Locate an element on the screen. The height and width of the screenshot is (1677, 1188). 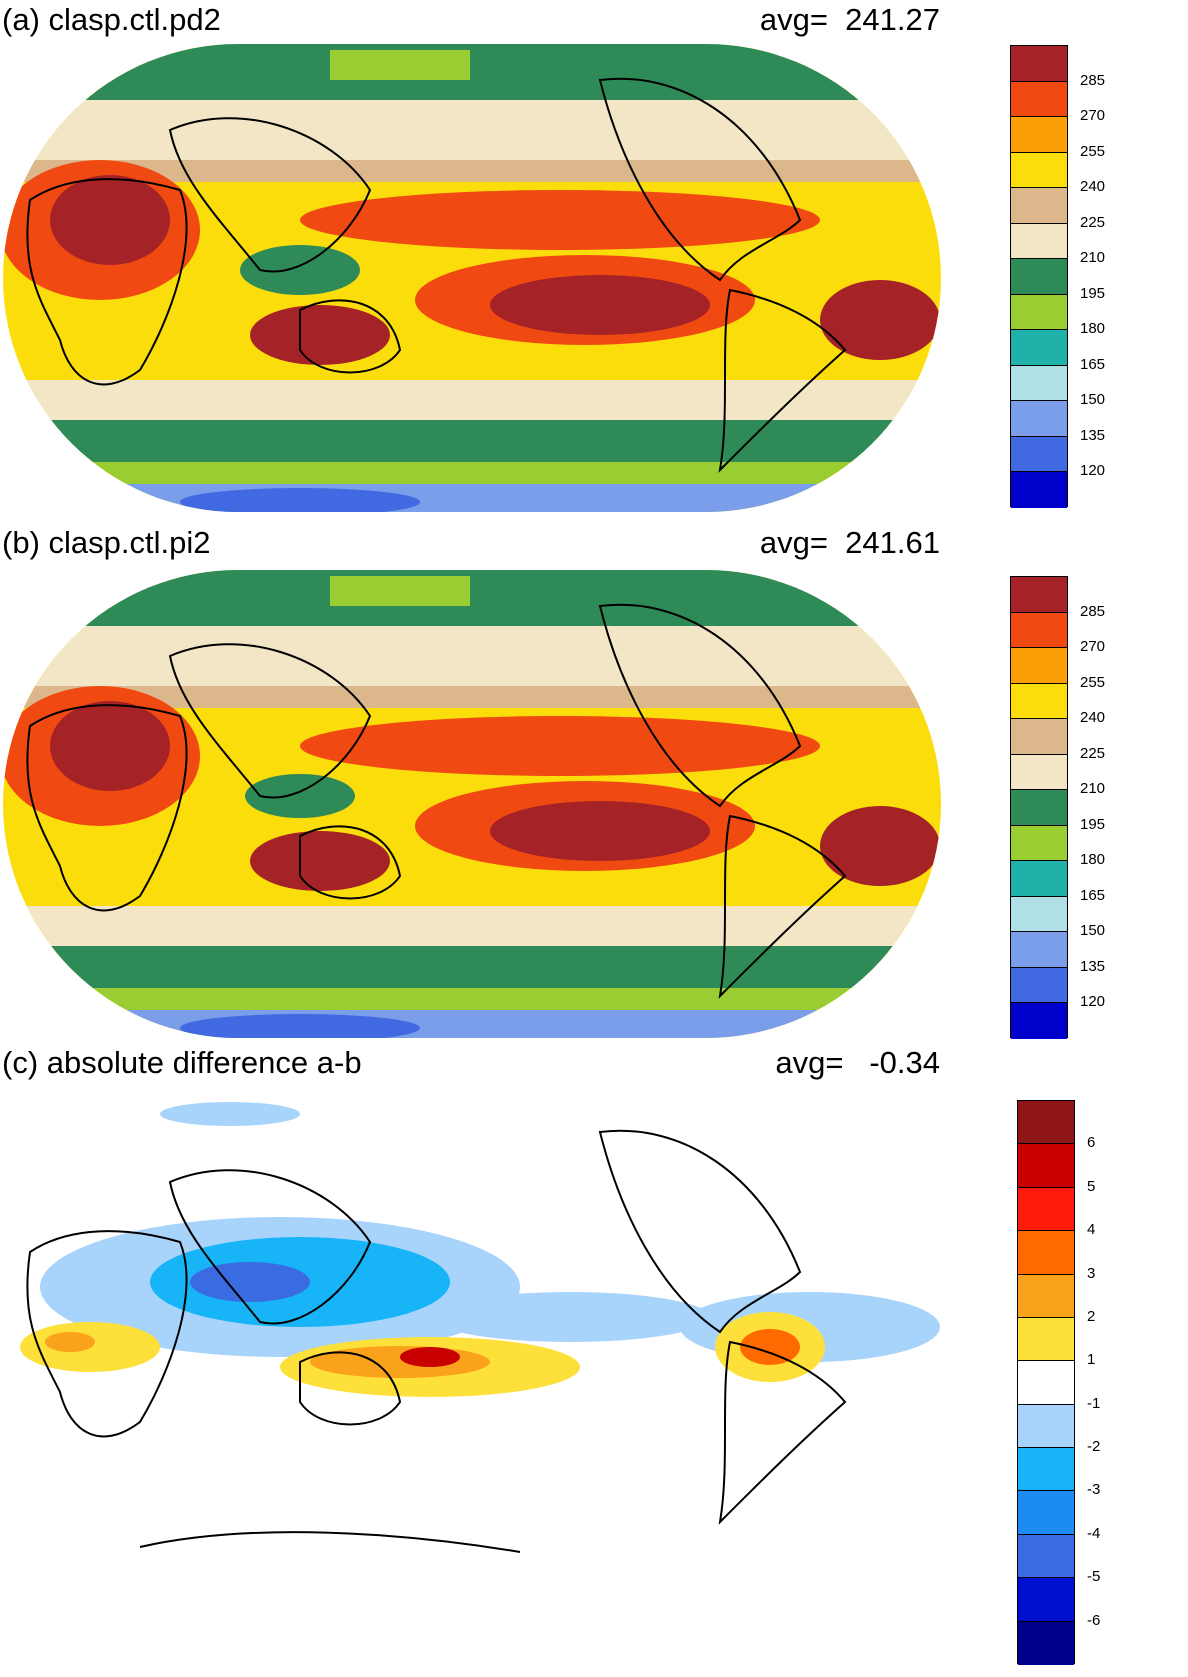
colorbar-tick-label: 165 is located at coordinates (1093, 364).